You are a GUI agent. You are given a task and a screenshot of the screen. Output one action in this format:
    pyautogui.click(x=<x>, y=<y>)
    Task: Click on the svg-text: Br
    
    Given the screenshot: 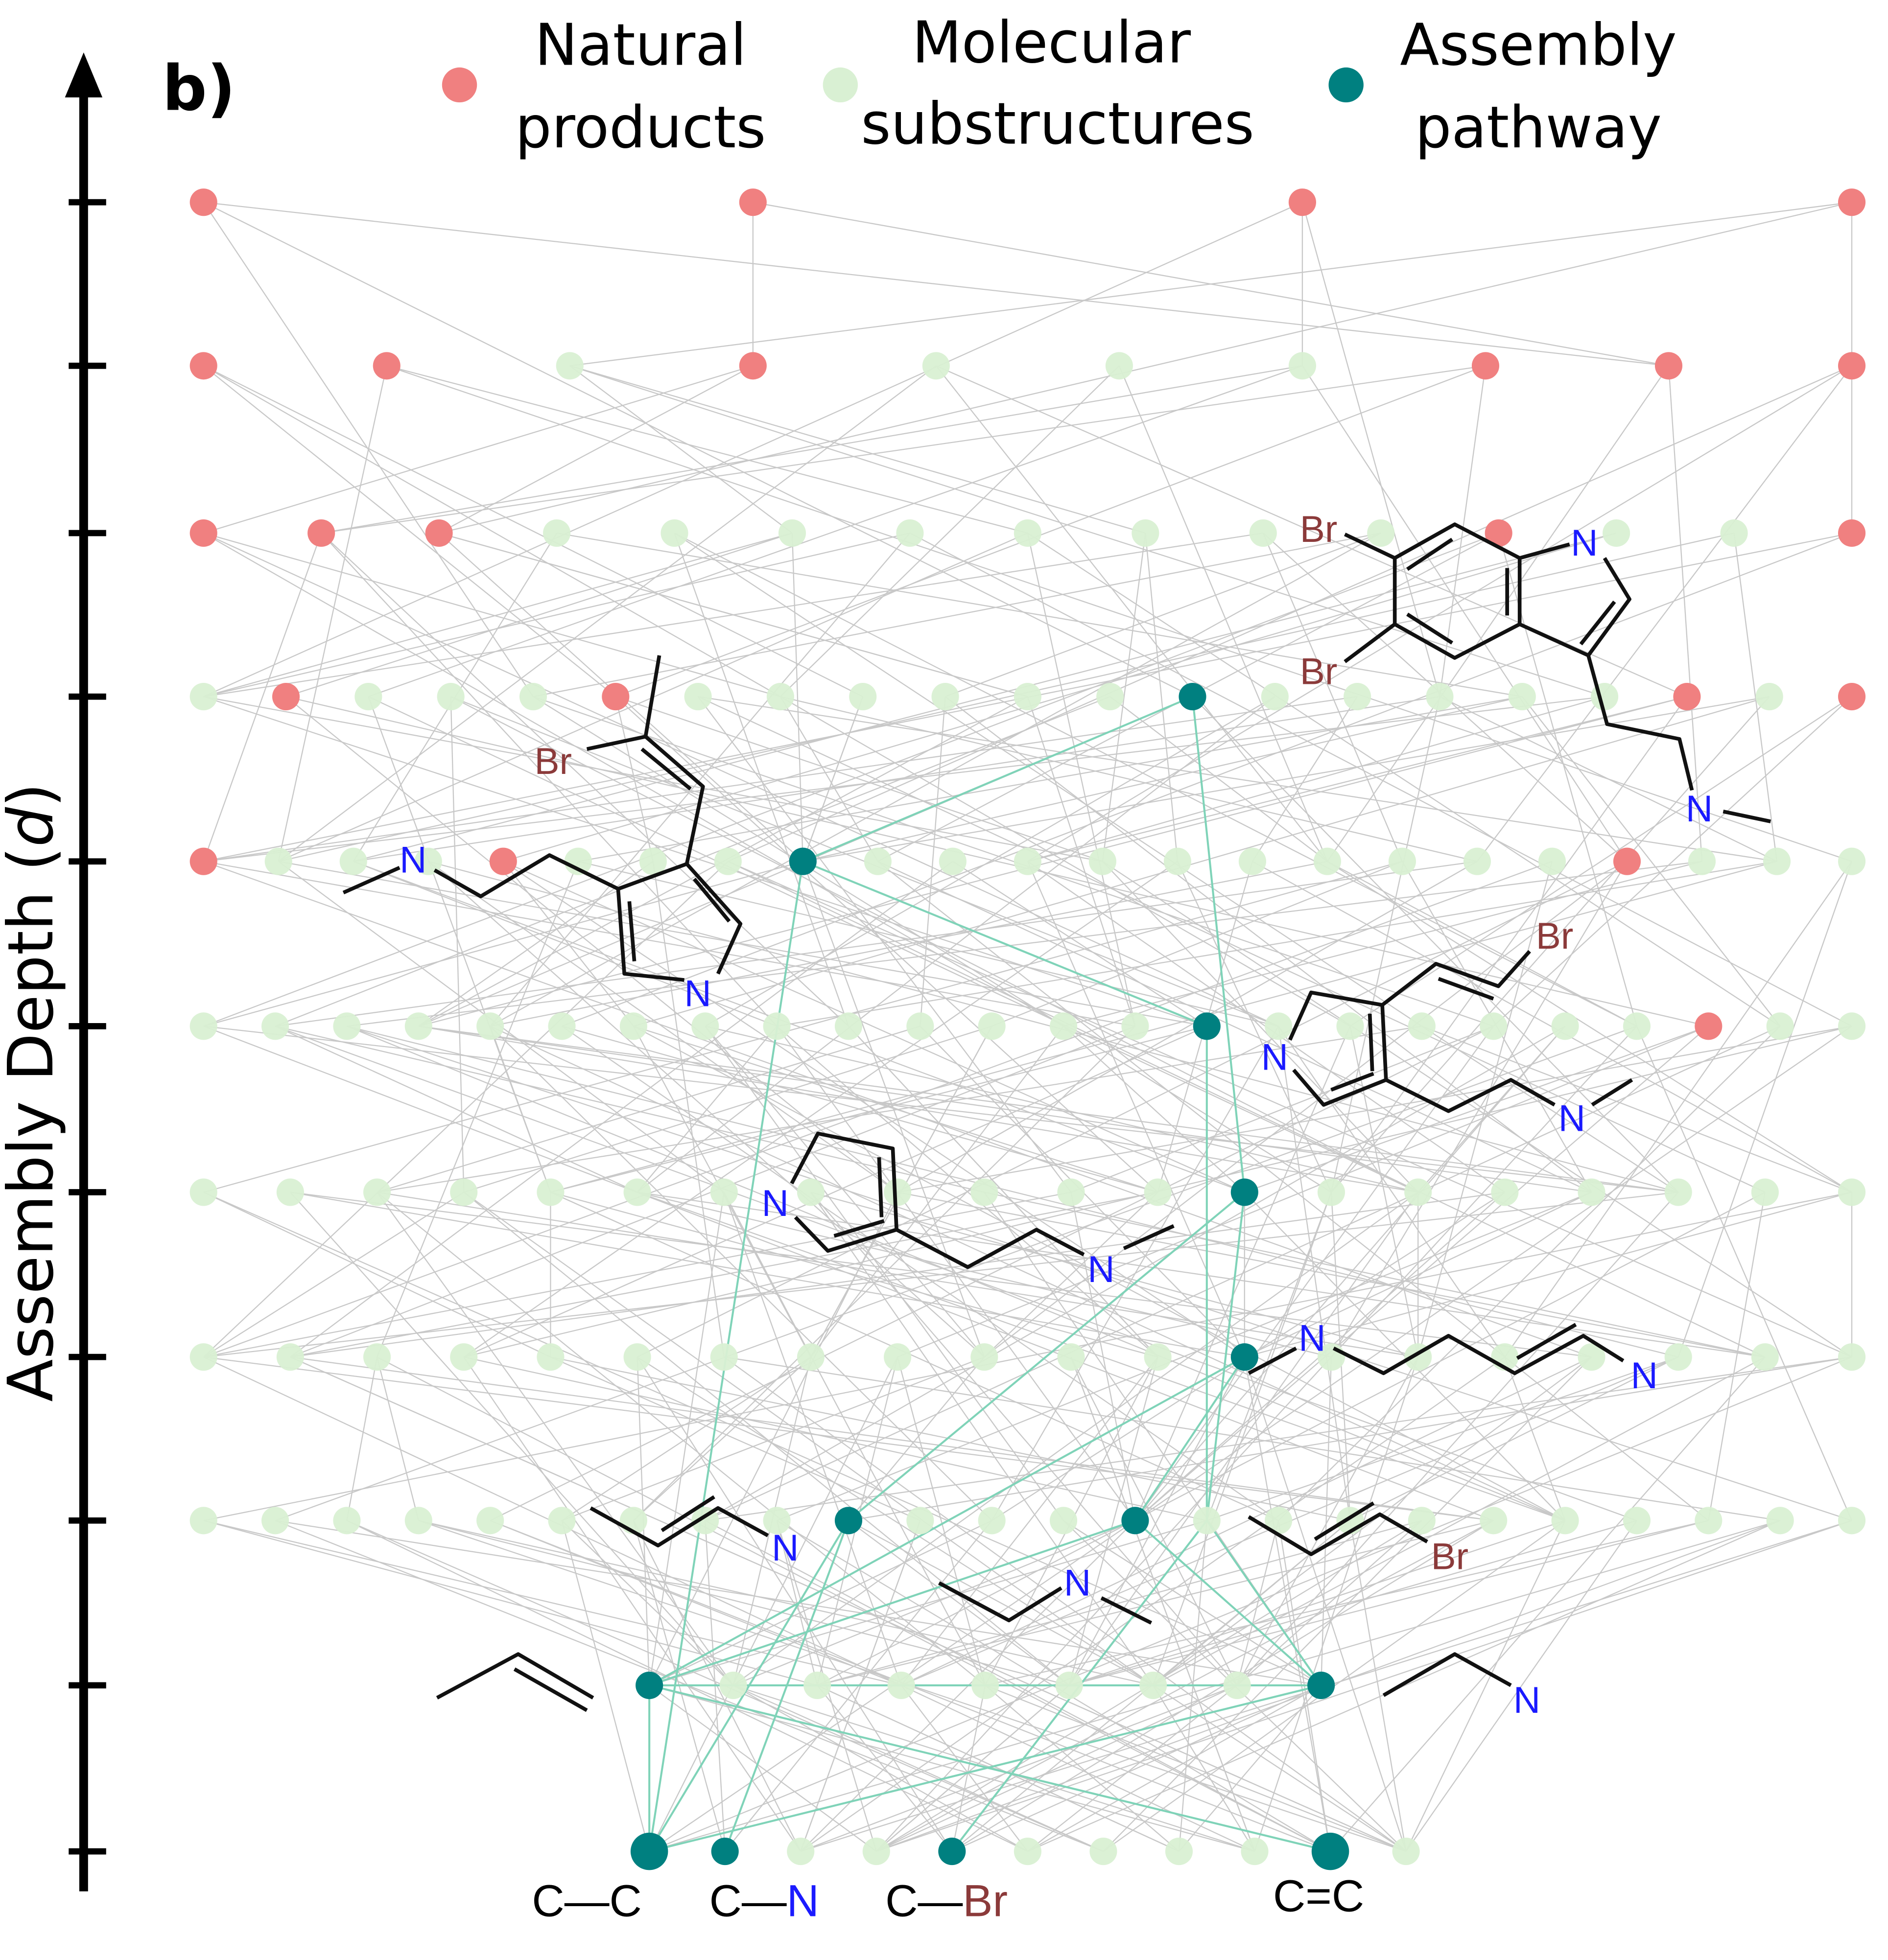 What is the action you would take?
    pyautogui.click(x=553, y=761)
    